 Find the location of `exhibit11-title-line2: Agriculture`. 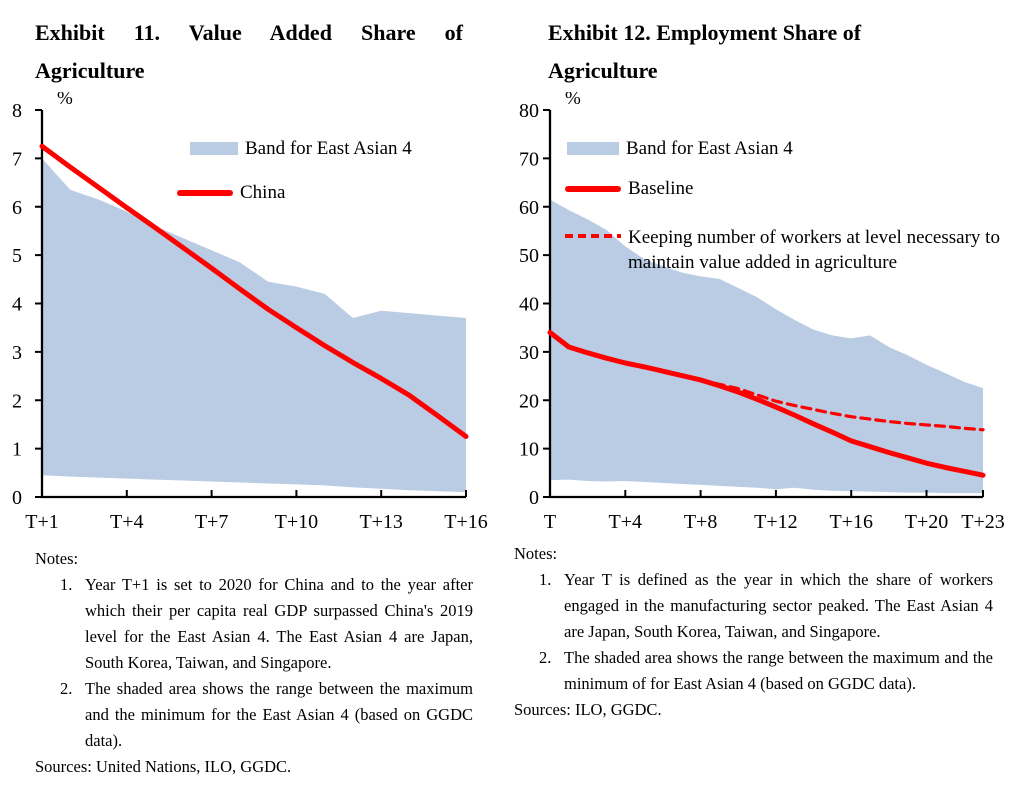

exhibit11-title-line2: Agriculture is located at coordinates (90, 70).